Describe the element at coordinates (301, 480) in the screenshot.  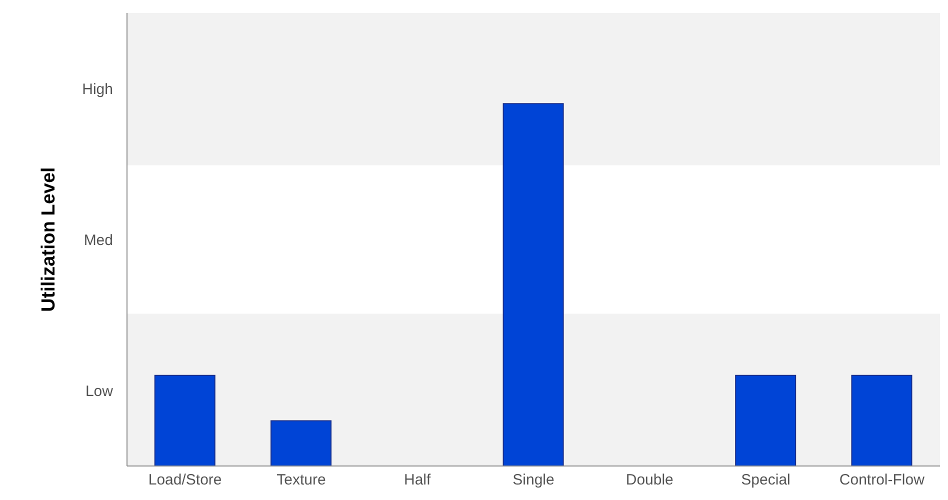
I see `x-tick-label: Texture` at that location.